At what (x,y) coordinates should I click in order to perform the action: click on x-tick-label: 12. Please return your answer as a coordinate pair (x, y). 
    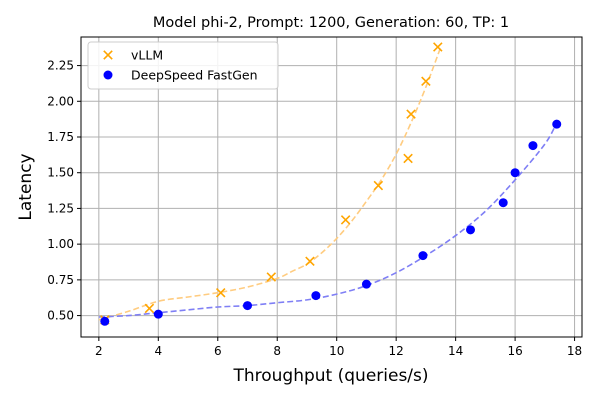
    Looking at the image, I should click on (396, 351).